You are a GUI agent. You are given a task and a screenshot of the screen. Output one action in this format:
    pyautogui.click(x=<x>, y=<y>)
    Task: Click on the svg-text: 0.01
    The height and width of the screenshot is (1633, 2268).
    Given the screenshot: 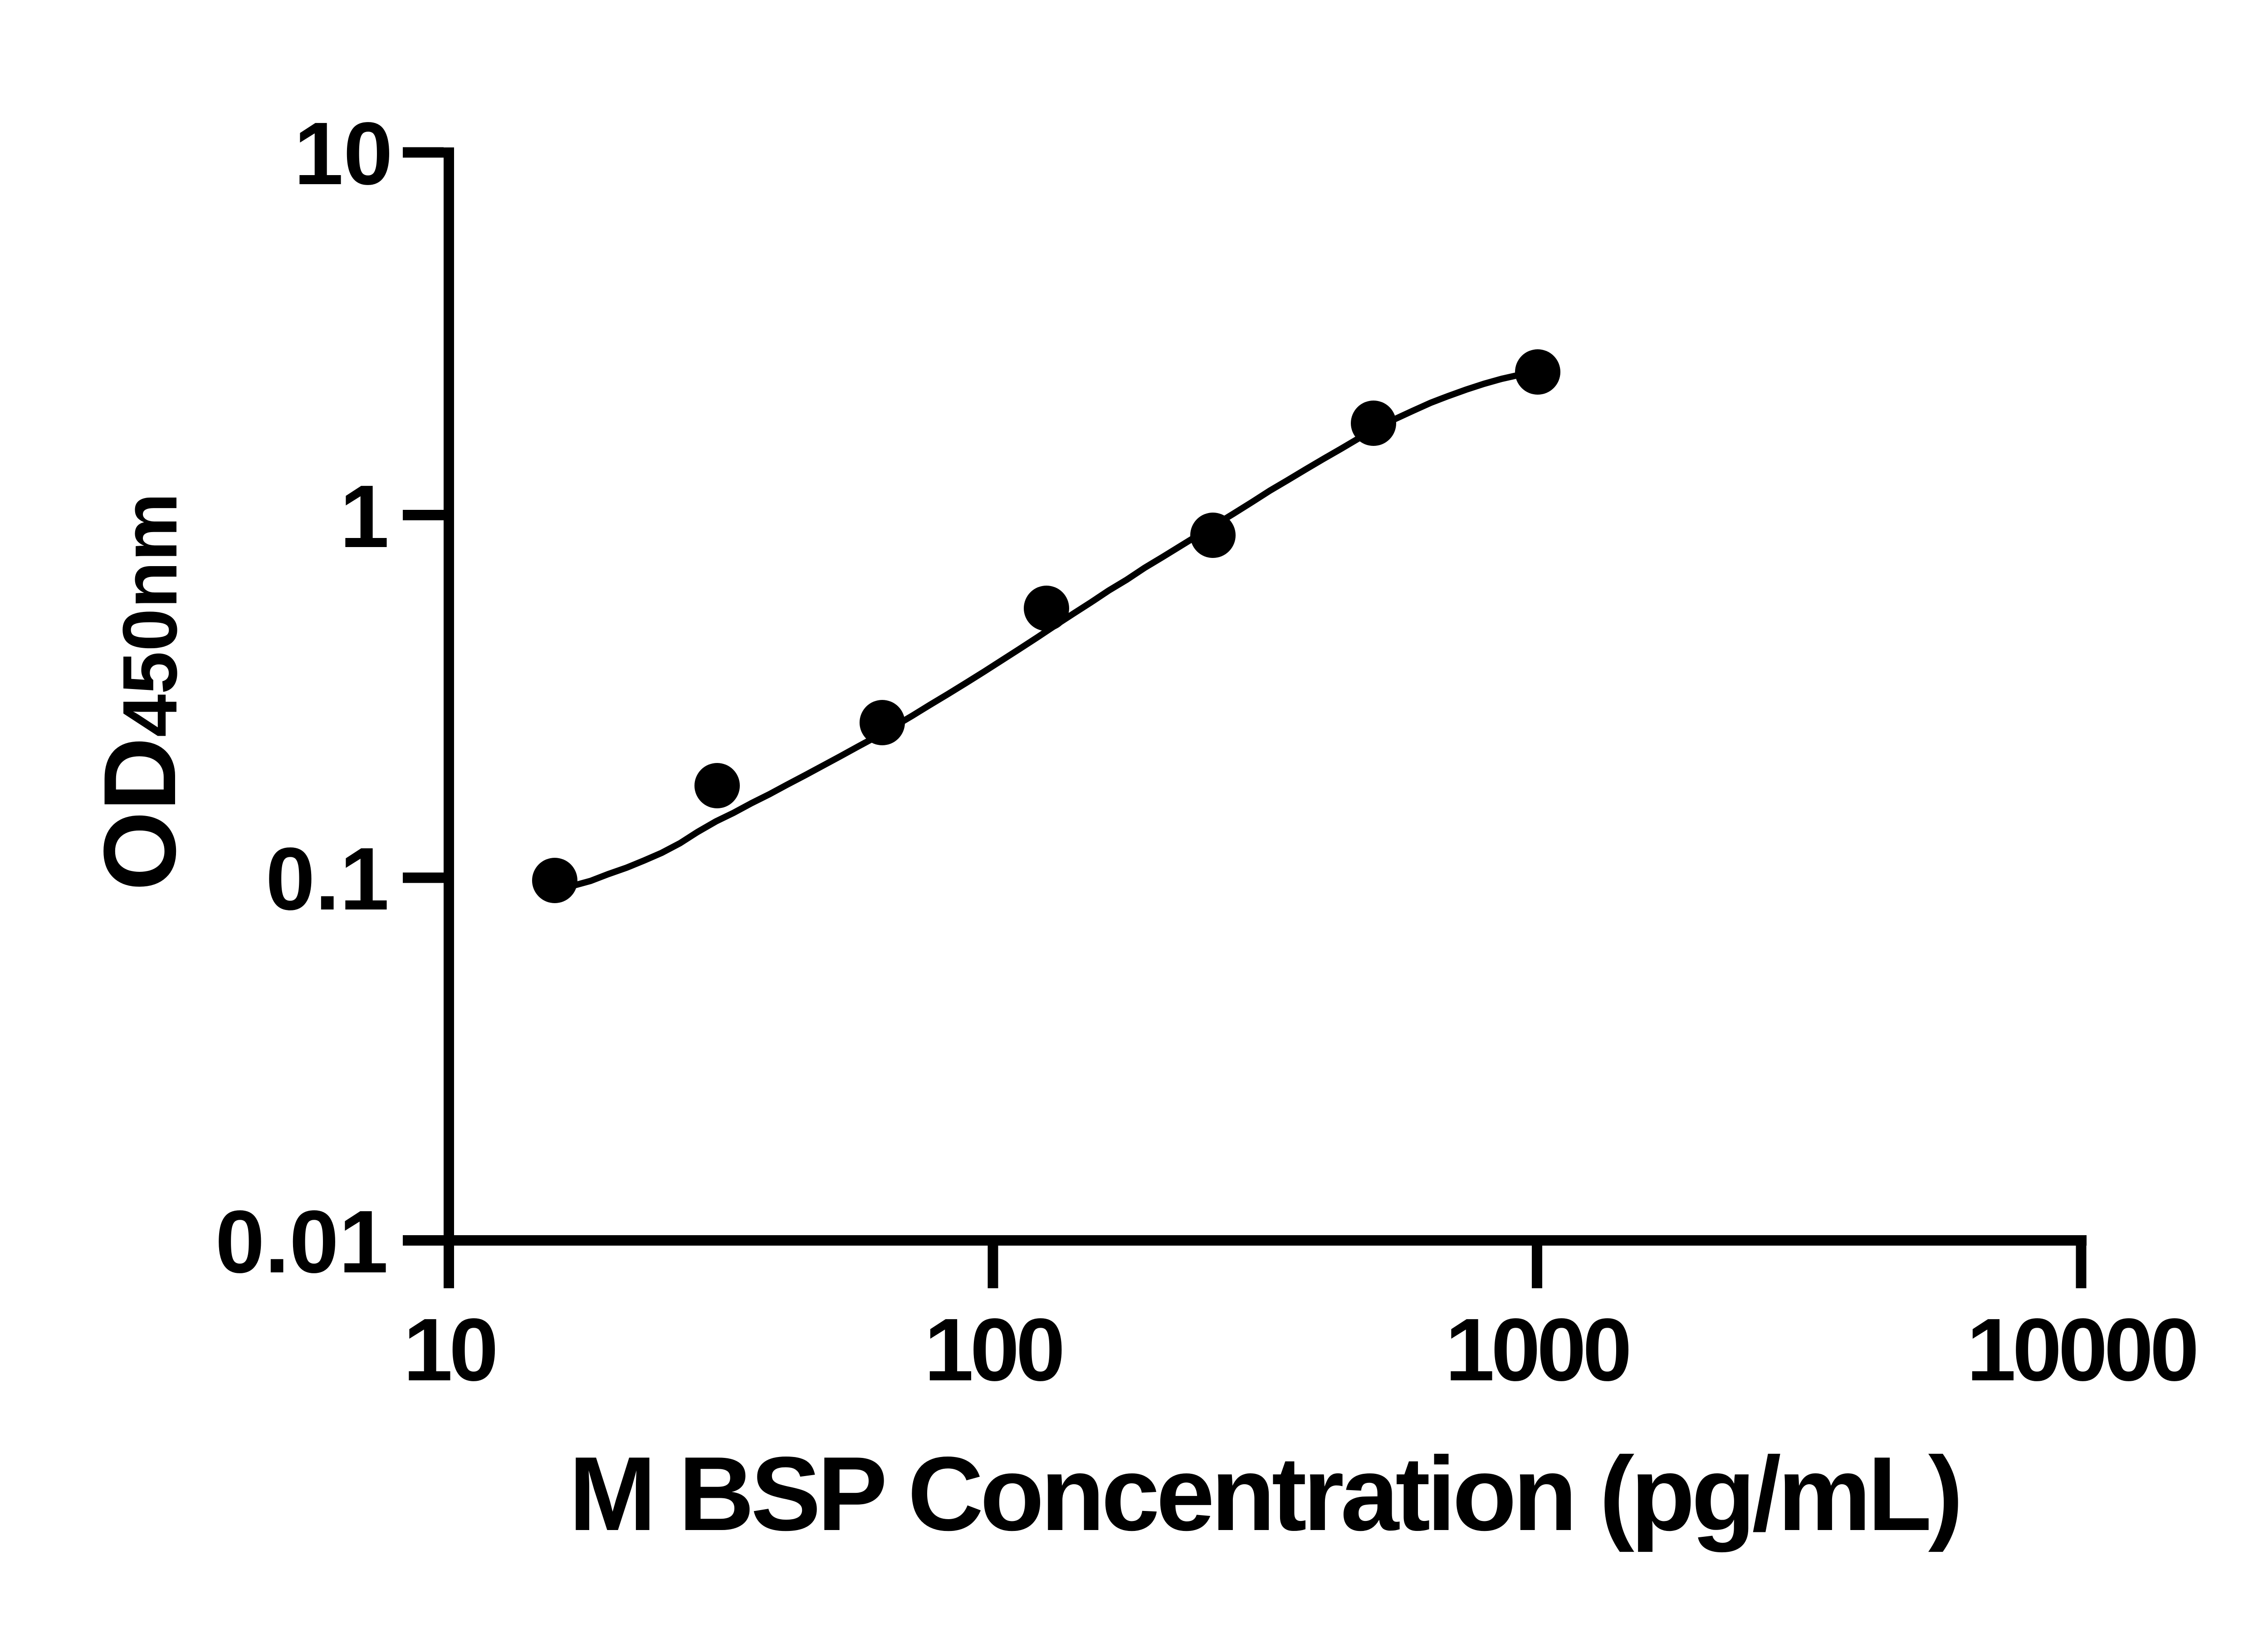 What is the action you would take?
    pyautogui.click(x=302, y=1241)
    